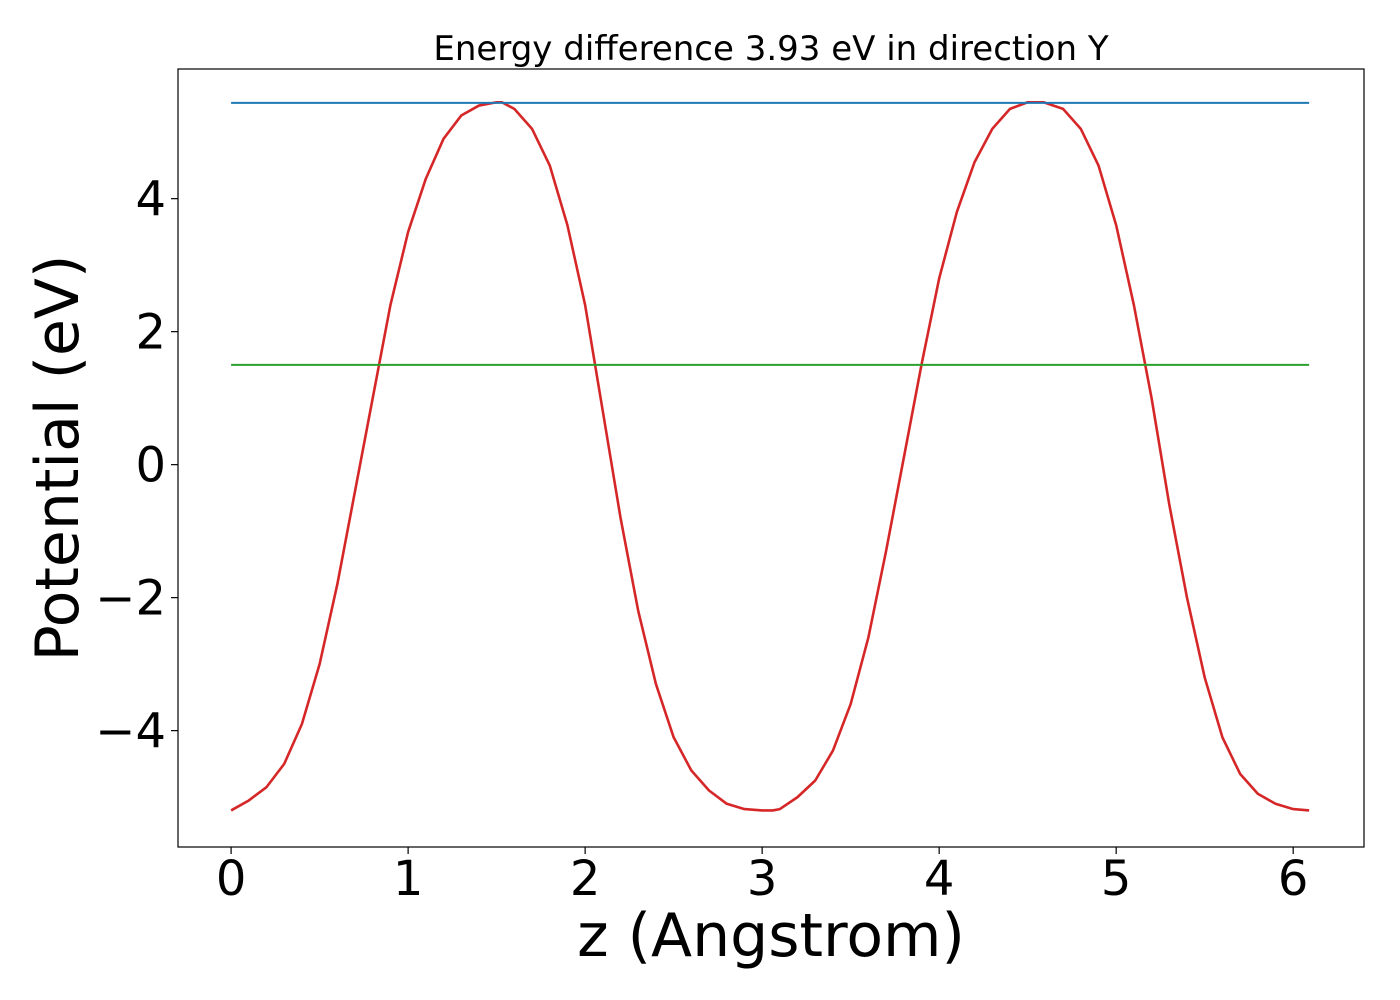 This screenshot has width=1400, height=1000. What do you see at coordinates (771, 936) in the screenshot?
I see `x-axis-label: z (Angstrom)` at bounding box center [771, 936].